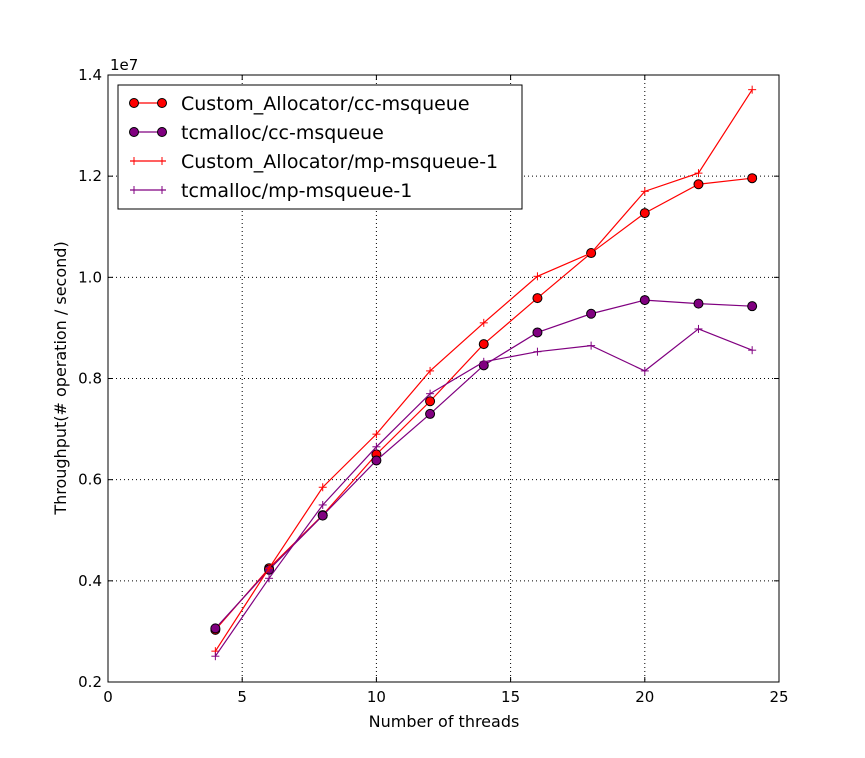 The image size is (865, 758). Describe the element at coordinates (108, 697) in the screenshot. I see `x-tick-label: 0` at that location.